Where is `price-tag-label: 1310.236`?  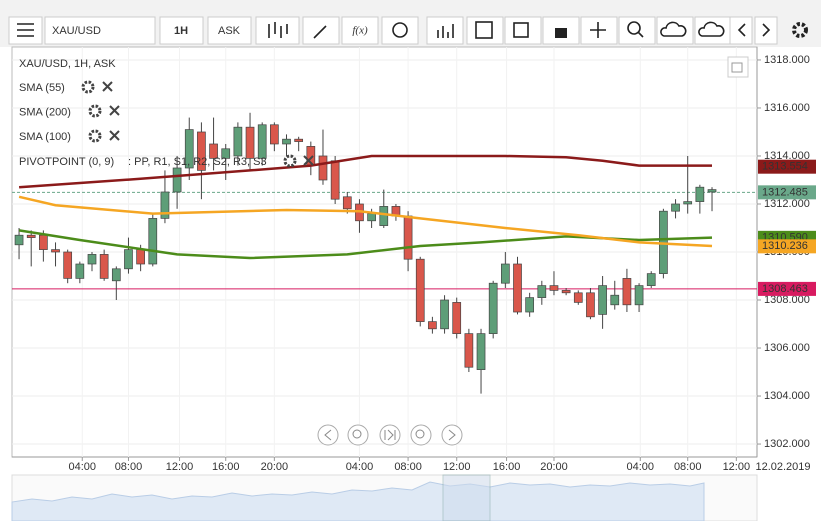 price-tag-label: 1310.236 is located at coordinates (785, 246).